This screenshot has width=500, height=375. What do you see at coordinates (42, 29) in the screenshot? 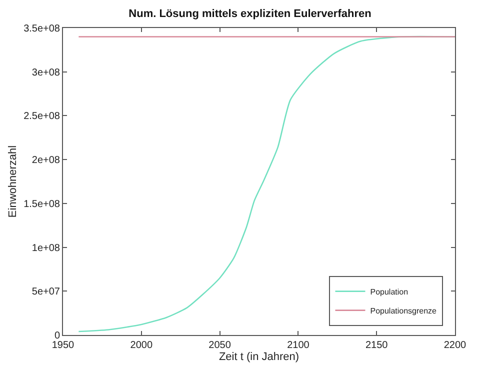
I see `y-tick-label: 3.5e+08` at bounding box center [42, 29].